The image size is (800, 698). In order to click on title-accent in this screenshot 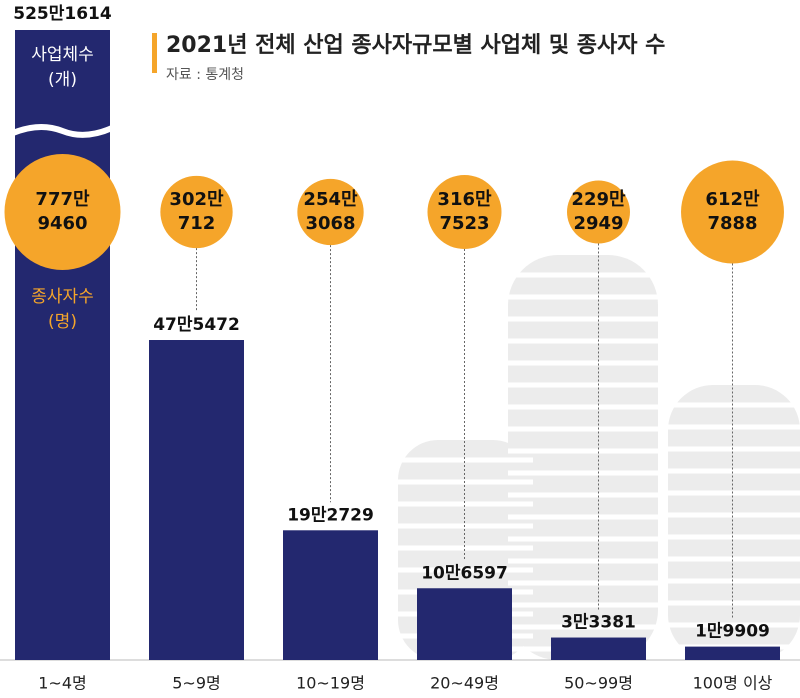, I will do `click(154, 53)`.